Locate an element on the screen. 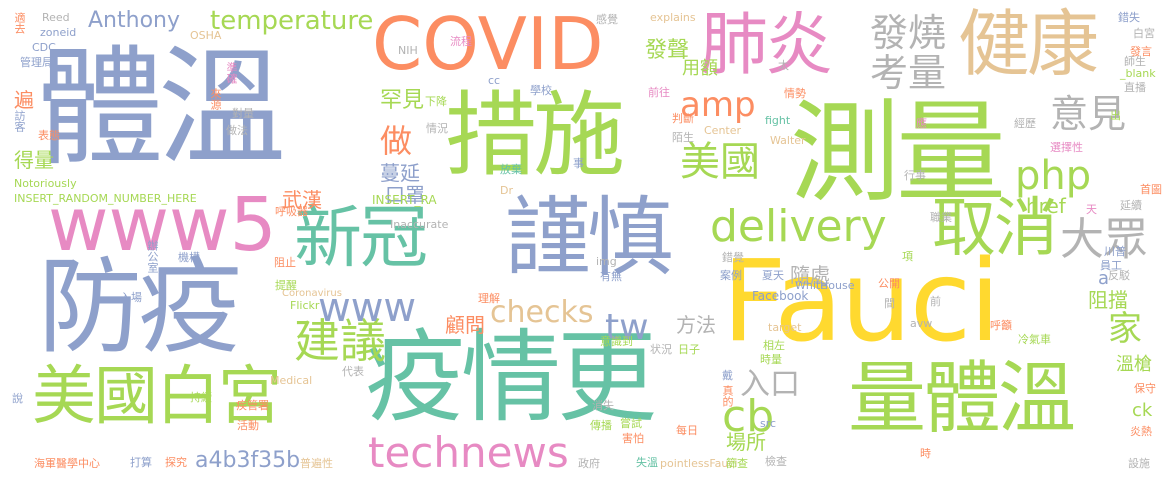  word: 體溫 is located at coordinates (161, 108).